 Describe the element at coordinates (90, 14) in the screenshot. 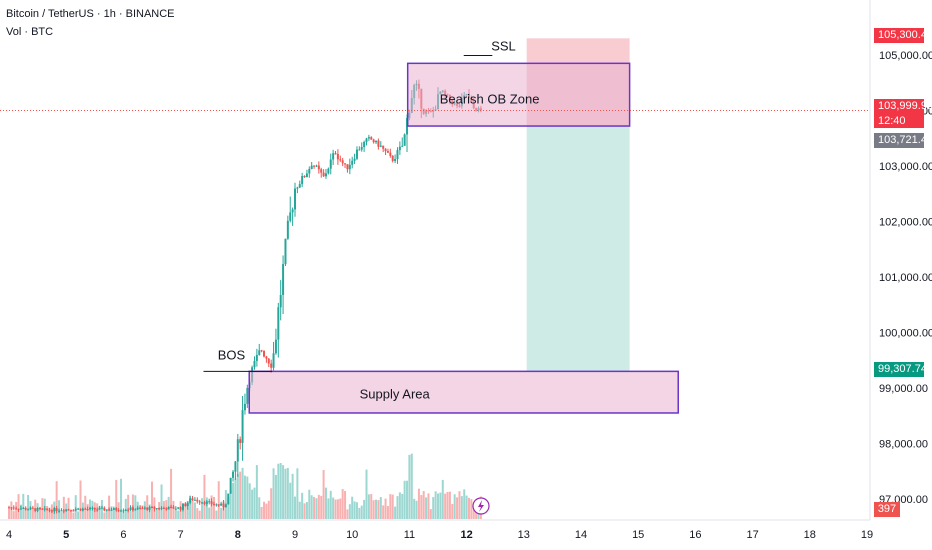

I see `symbol-title: Bitcoin / TetherUS · 1h · BINANCE` at that location.